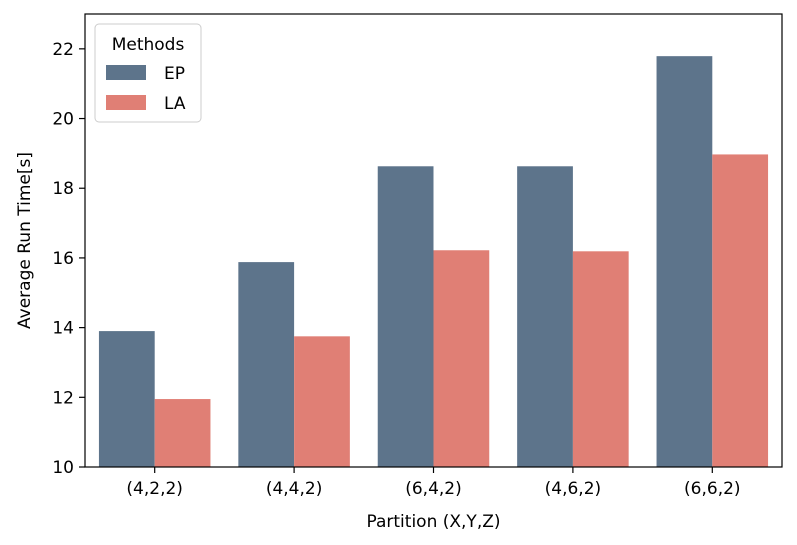 This screenshot has width=797, height=545. What do you see at coordinates (175, 104) in the screenshot?
I see `legend-label-la: LA` at bounding box center [175, 104].